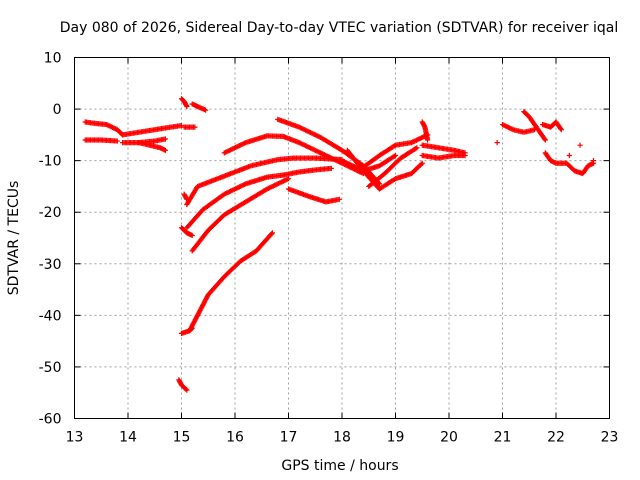  Describe the element at coordinates (503, 438) in the screenshot. I see `x-tick-label: 21` at that location.